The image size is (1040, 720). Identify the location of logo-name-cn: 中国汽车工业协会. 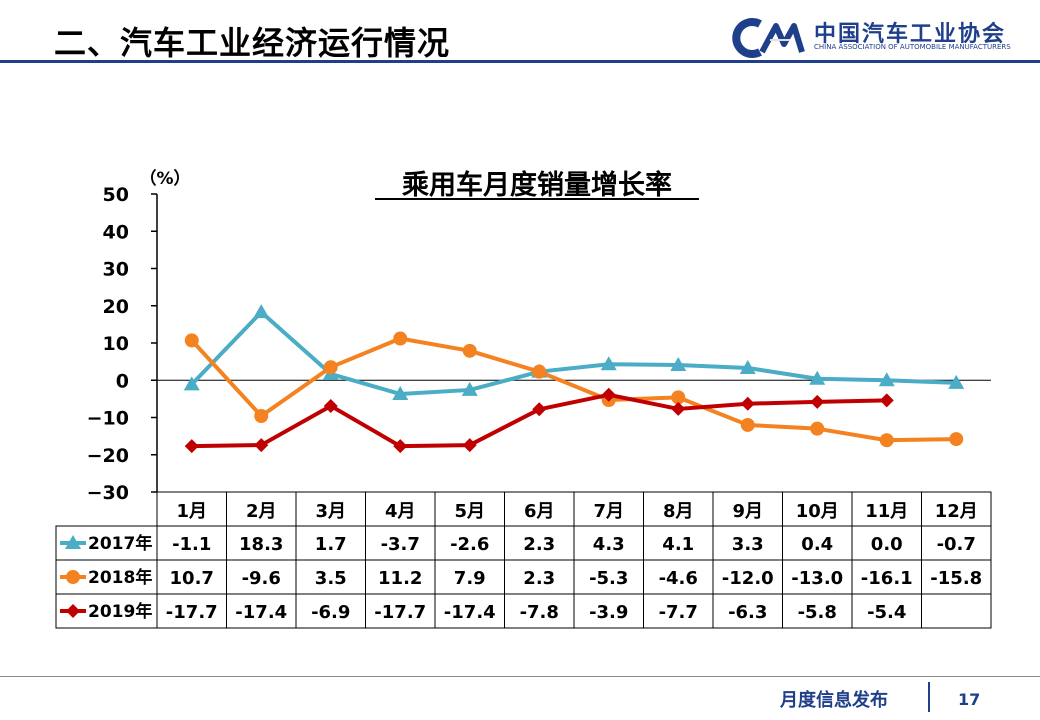
(910, 34).